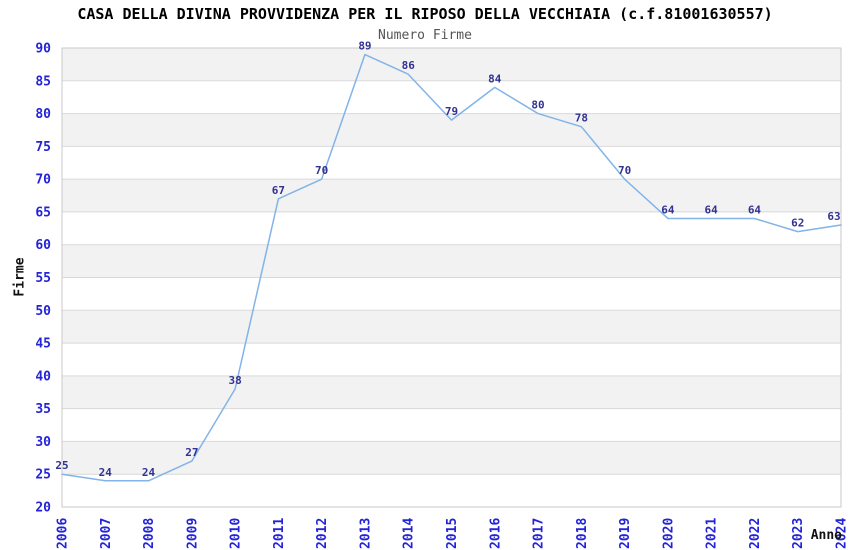  Describe the element at coordinates (149, 533) in the screenshot. I see `x-tick-label: 2008` at that location.